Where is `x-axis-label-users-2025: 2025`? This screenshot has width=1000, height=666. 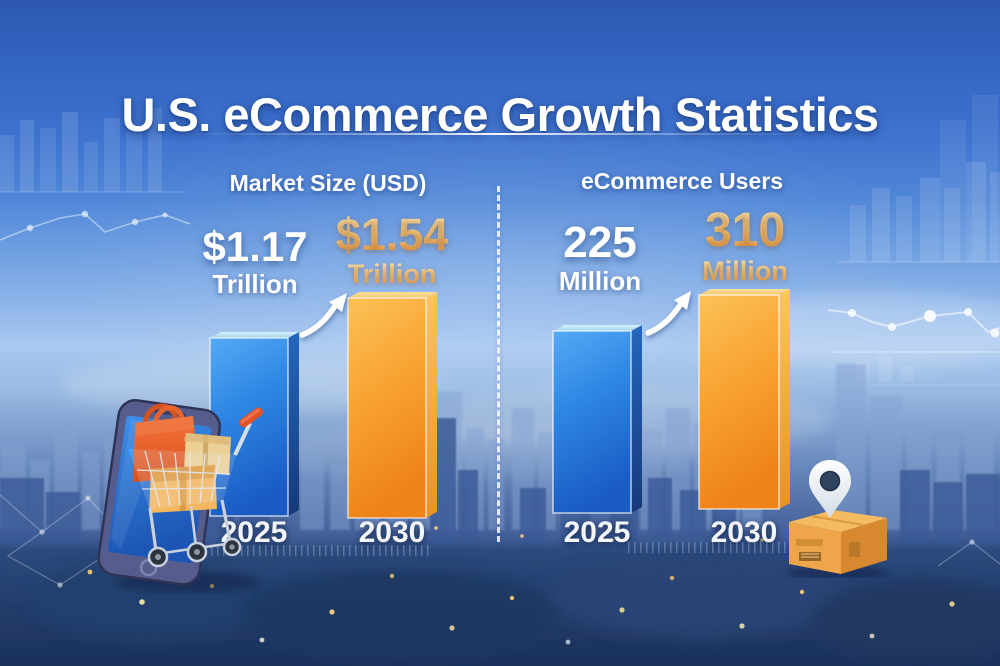 x-axis-label-users-2025: 2025 is located at coordinates (597, 532).